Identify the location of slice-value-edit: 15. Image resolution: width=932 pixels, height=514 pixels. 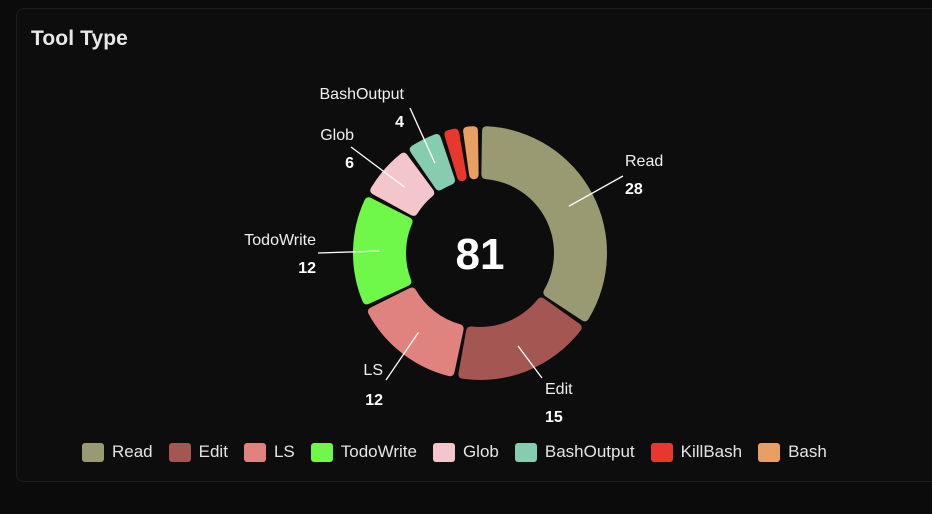
(554, 417).